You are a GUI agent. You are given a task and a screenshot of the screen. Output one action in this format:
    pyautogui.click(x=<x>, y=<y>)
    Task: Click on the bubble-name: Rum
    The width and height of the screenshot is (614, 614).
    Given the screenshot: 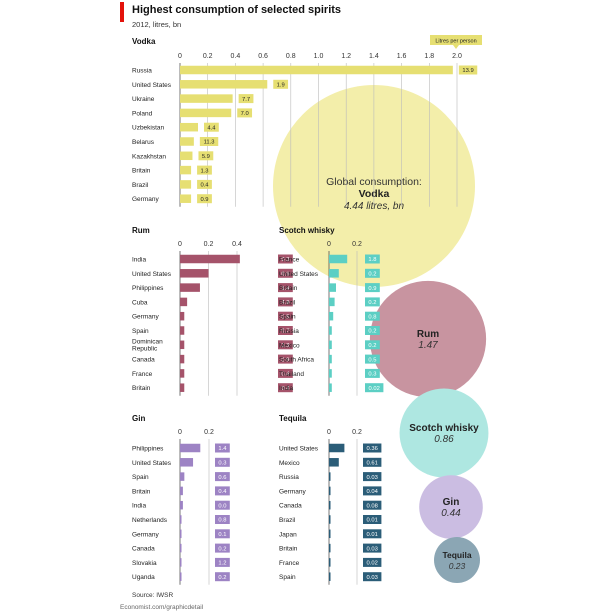 What is the action you would take?
    pyautogui.click(x=428, y=334)
    